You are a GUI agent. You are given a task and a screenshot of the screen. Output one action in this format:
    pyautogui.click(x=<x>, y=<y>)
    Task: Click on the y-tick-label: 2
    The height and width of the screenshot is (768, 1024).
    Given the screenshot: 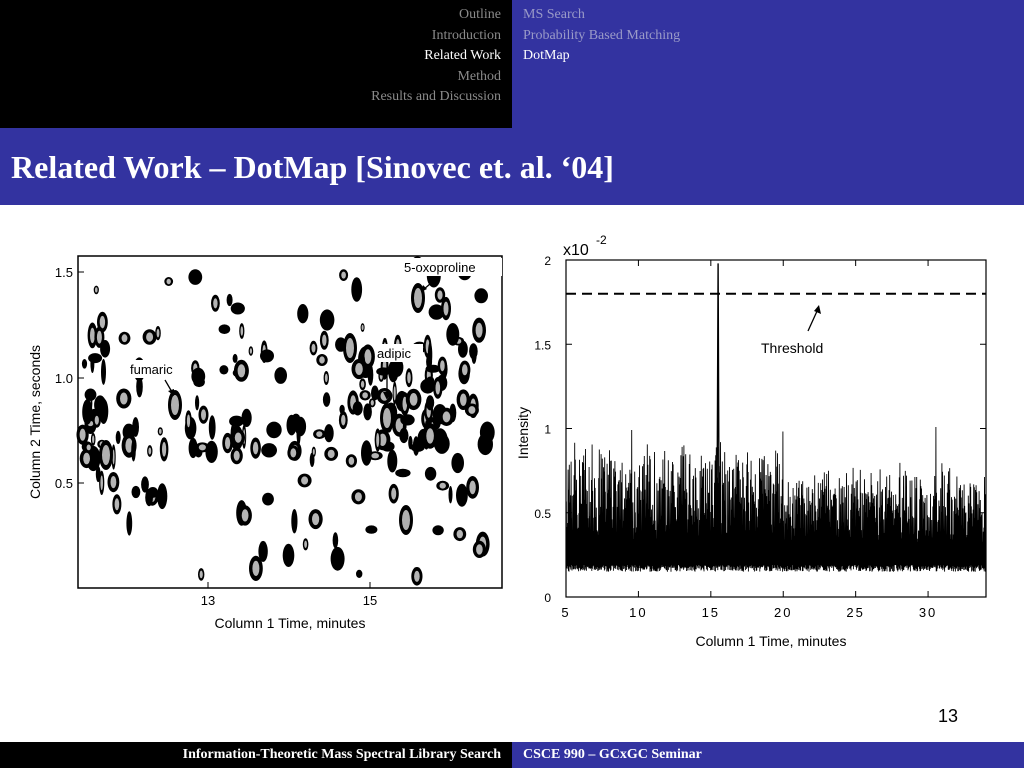 What is the action you would take?
    pyautogui.click(x=547, y=261)
    